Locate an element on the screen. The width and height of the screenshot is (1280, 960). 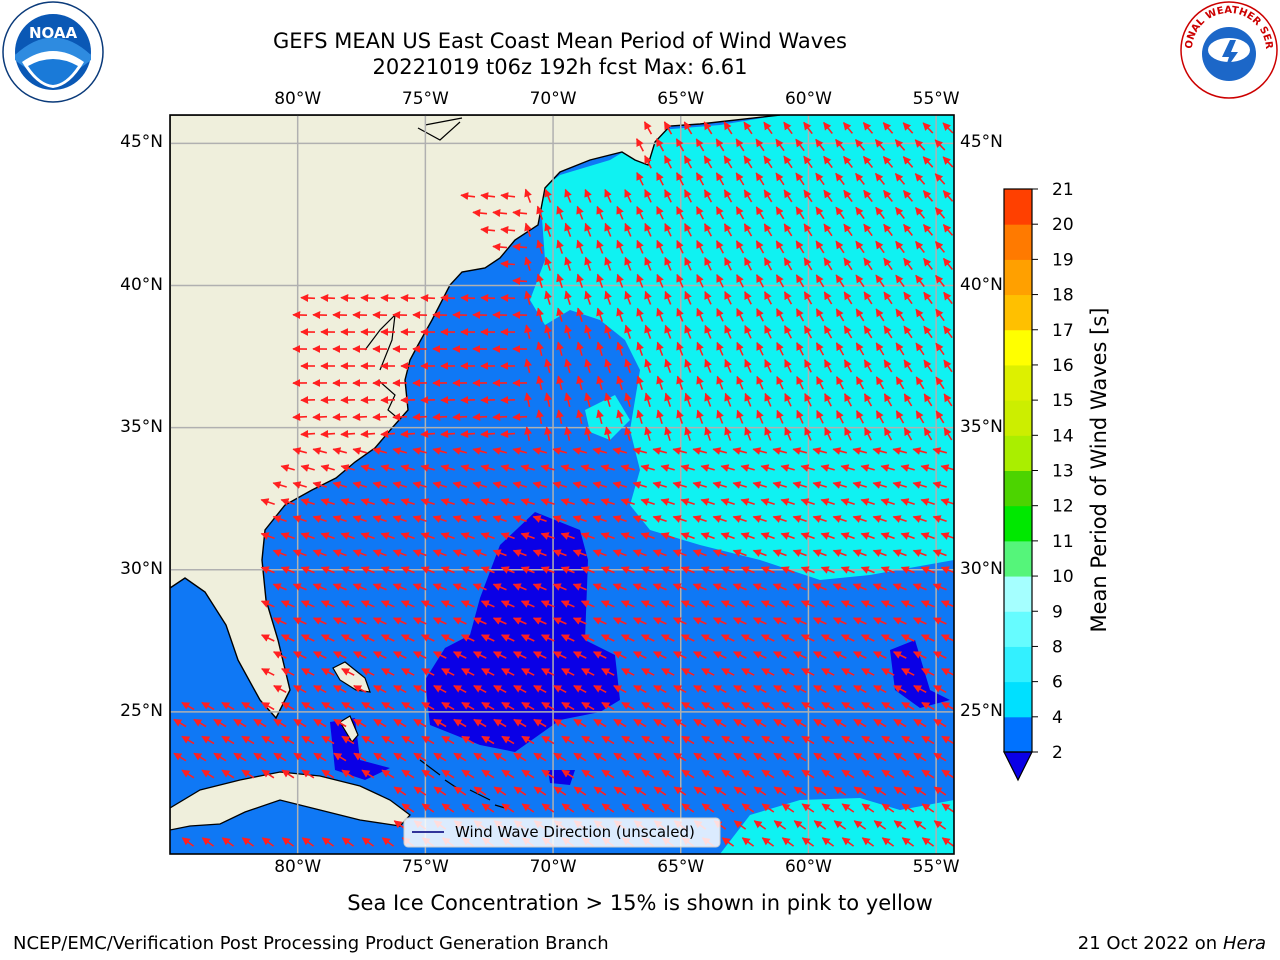
legend-label: Wind Wave Direction (unscaled) is located at coordinates (575, 832).